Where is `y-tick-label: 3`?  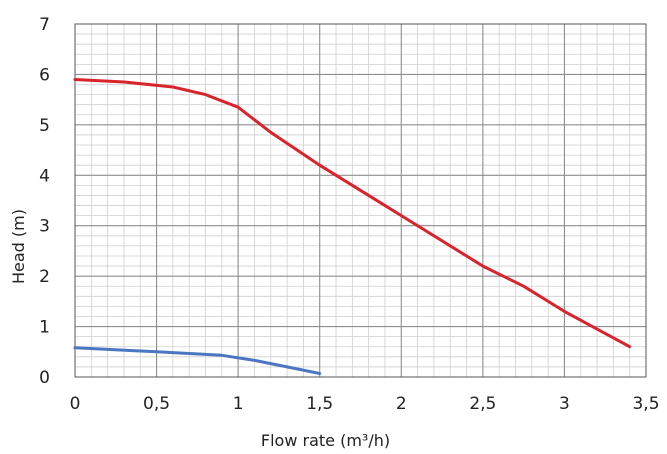
y-tick-label: 3 is located at coordinates (44, 227).